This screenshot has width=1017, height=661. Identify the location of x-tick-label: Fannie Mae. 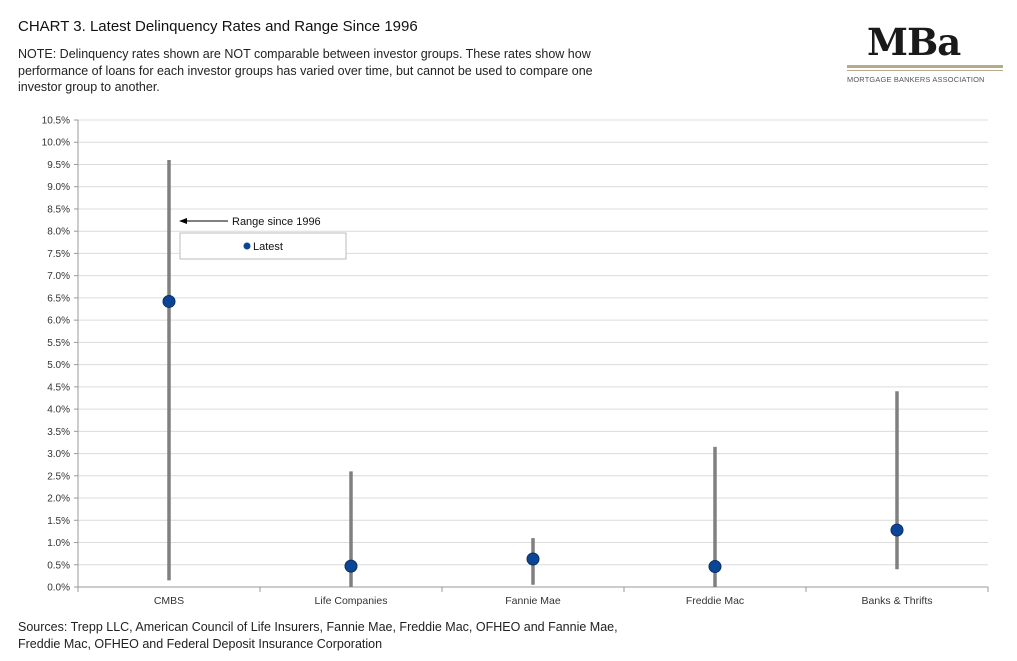
(533, 601).